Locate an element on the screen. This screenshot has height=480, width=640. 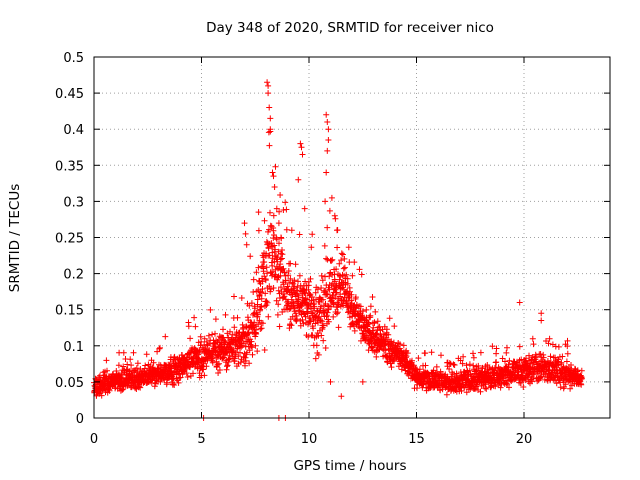
y-tick-label: 0 is located at coordinates (80, 419).